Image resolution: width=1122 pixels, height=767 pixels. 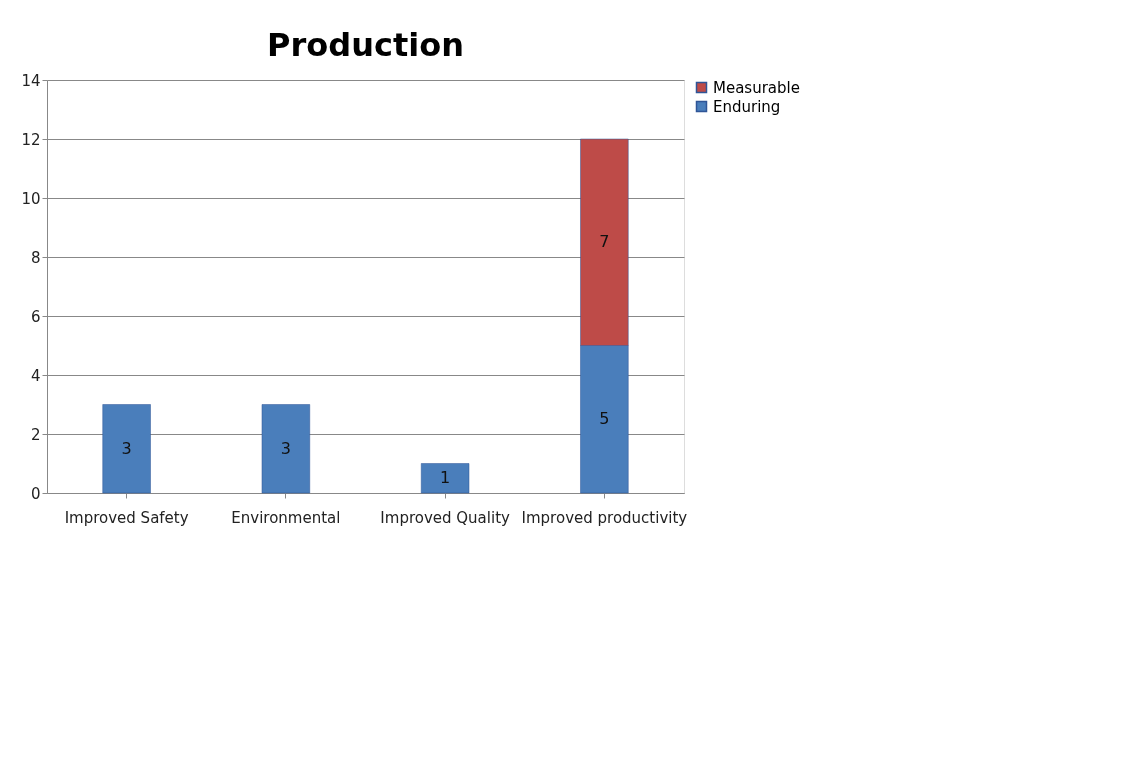 I want to click on data-label: 5, so click(x=604, y=419).